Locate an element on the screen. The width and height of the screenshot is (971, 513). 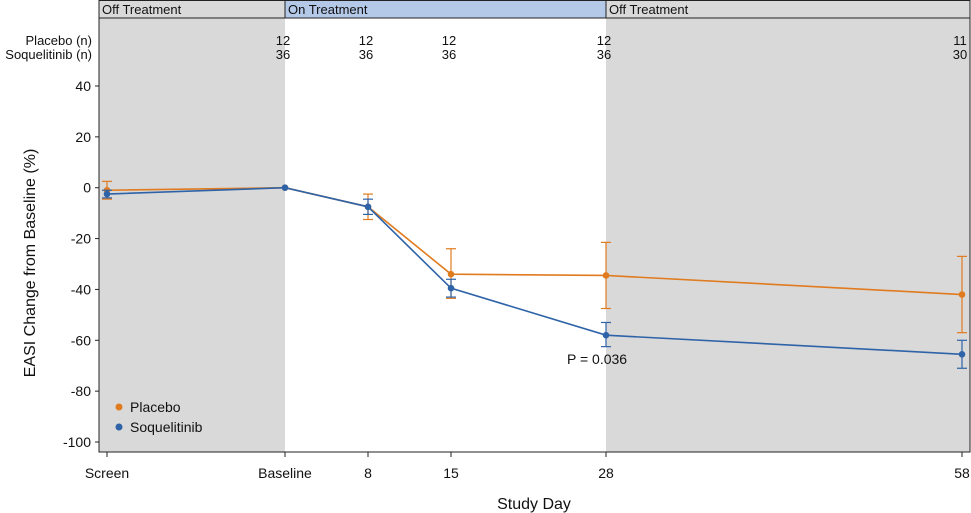
p-value-annotation: P = 0.036 is located at coordinates (597, 359).